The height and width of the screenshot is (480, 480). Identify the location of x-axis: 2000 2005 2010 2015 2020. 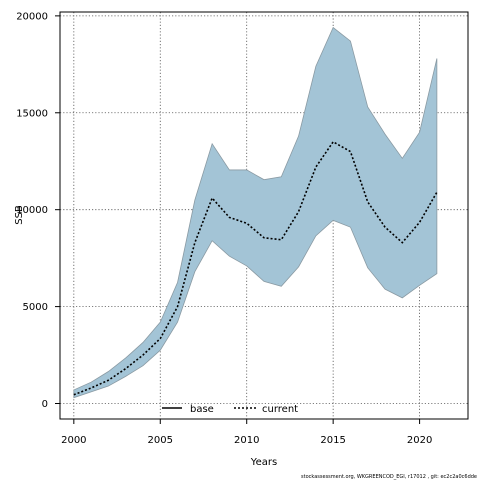
(246, 432).